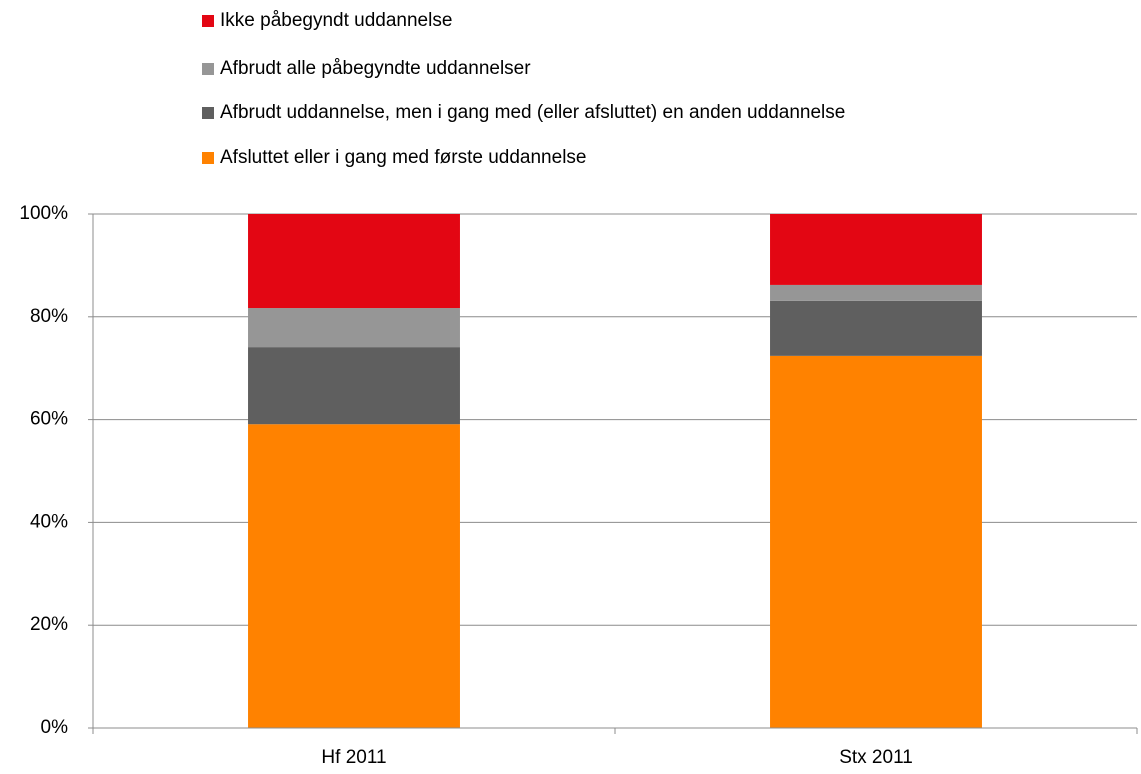 The image size is (1141, 774). What do you see at coordinates (49, 419) in the screenshot?
I see `y-tick-label: 60%` at bounding box center [49, 419].